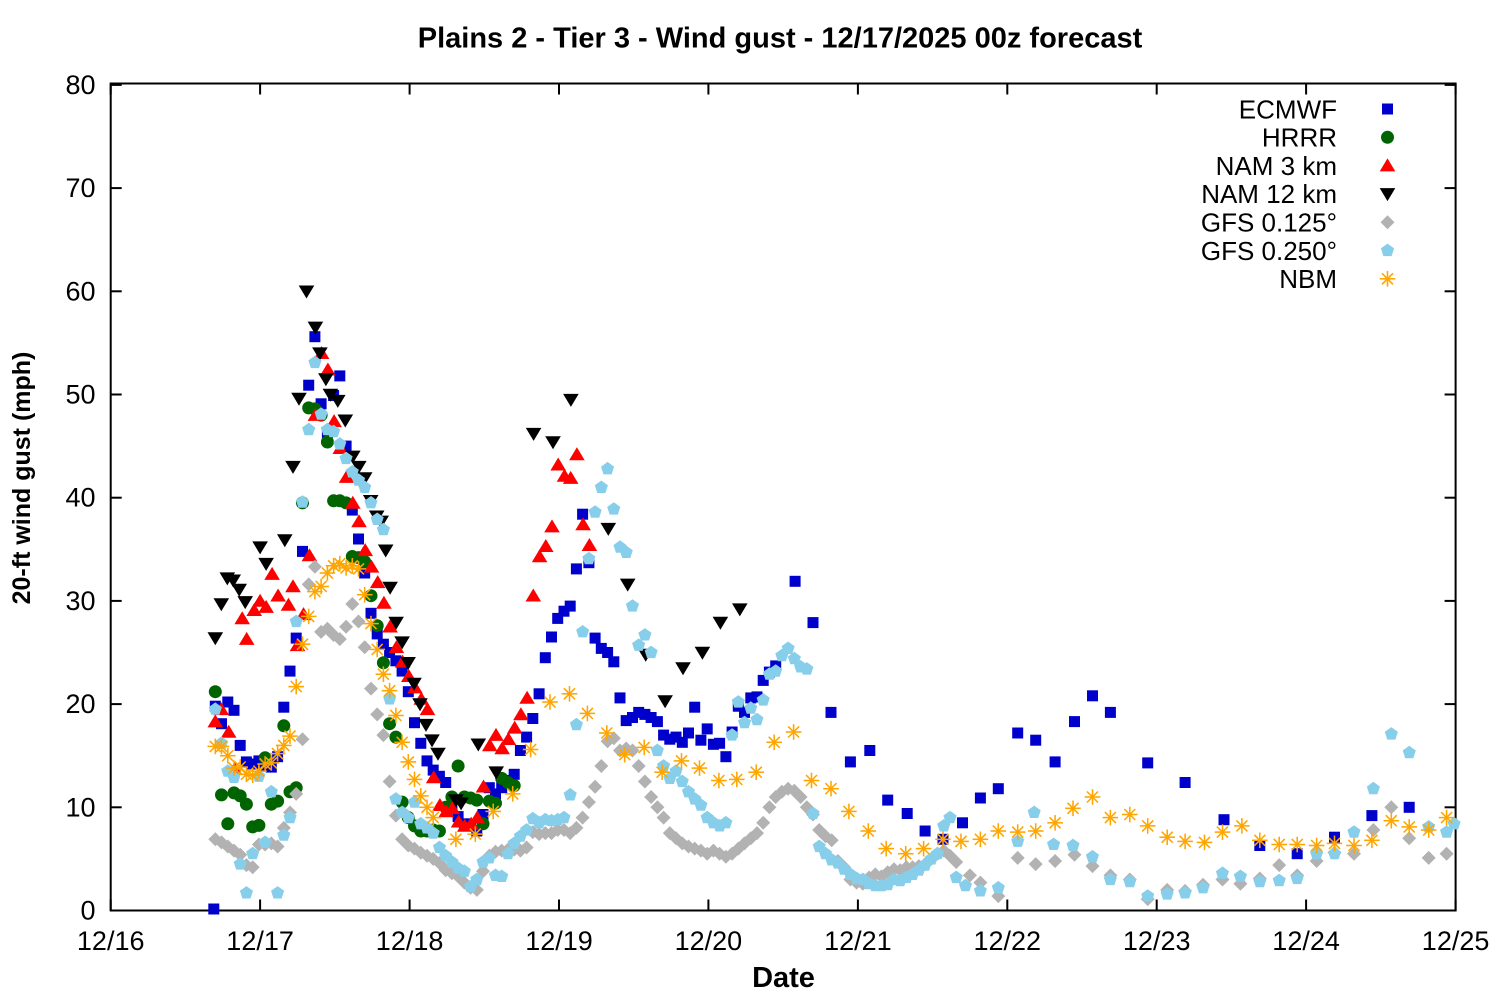  What do you see at coordinates (80, 85) in the screenshot?
I see `svg-text: 80` at bounding box center [80, 85].